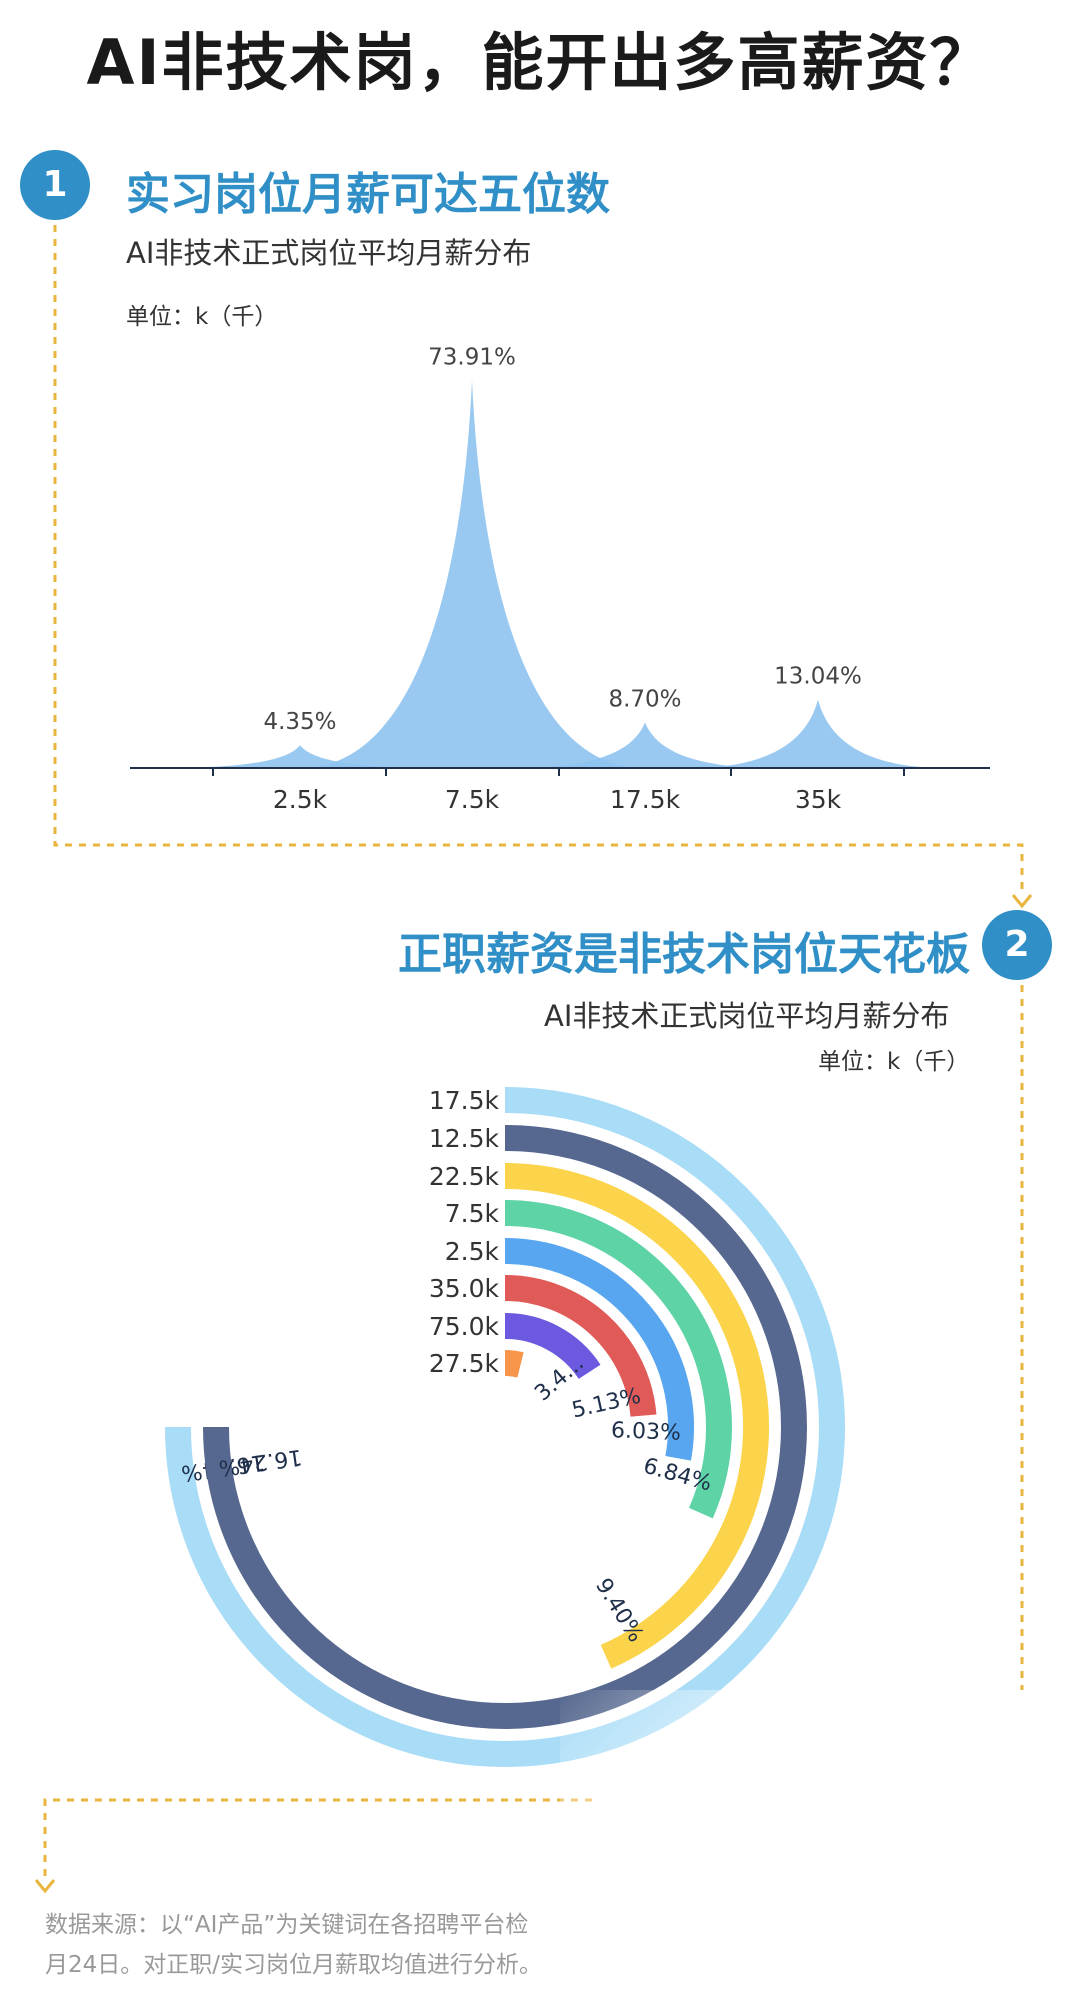 This screenshot has width=1080, height=1993. What do you see at coordinates (299, 722) in the screenshot?
I see `peak-value-label: 4.35%` at bounding box center [299, 722].